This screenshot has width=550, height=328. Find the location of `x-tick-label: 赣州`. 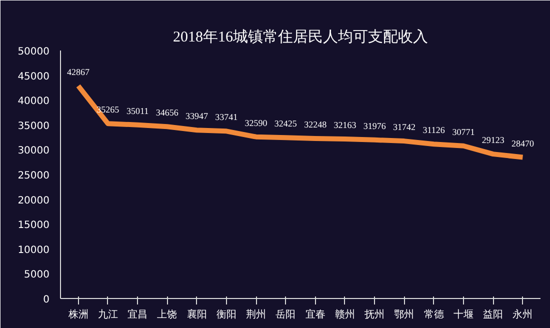

x-tick-label: 赣州 is located at coordinates (344, 314).